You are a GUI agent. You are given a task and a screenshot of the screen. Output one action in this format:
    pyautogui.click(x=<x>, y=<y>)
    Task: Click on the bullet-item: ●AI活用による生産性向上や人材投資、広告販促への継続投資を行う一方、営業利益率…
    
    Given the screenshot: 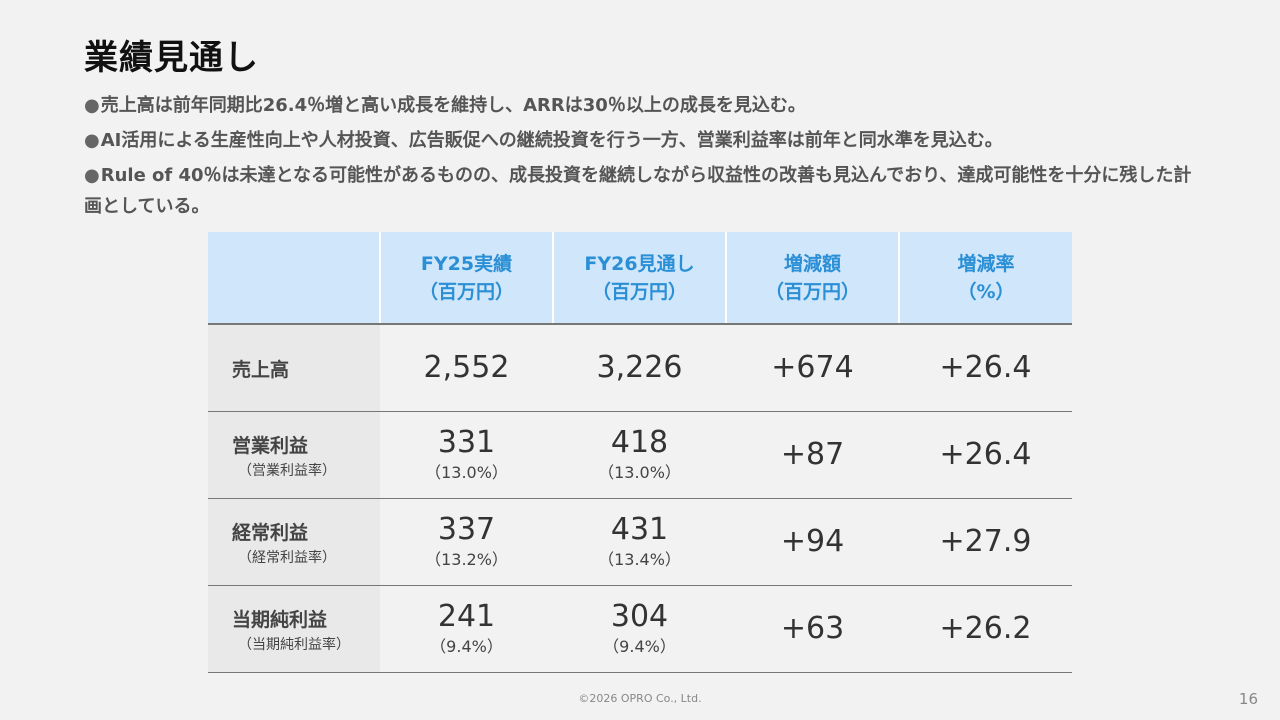 What is the action you would take?
    pyautogui.click(x=644, y=140)
    